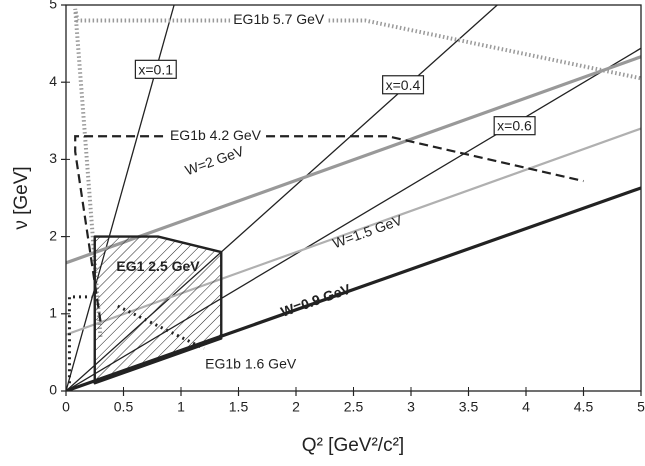 This screenshot has height=466, width=645. Describe the element at coordinates (181, 407) in the screenshot. I see `x-tick-label: 1` at that location.